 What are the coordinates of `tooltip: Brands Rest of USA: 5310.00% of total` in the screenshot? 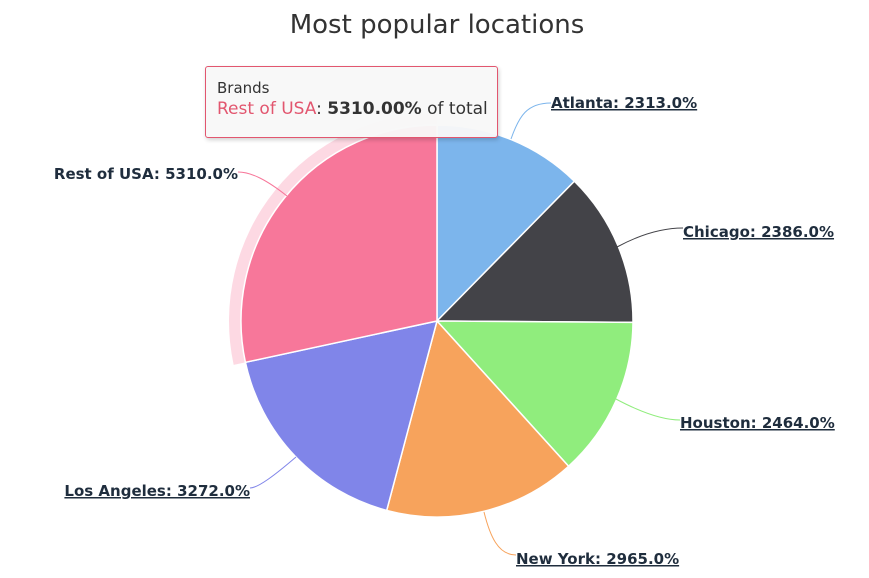 It's located at (351, 102).